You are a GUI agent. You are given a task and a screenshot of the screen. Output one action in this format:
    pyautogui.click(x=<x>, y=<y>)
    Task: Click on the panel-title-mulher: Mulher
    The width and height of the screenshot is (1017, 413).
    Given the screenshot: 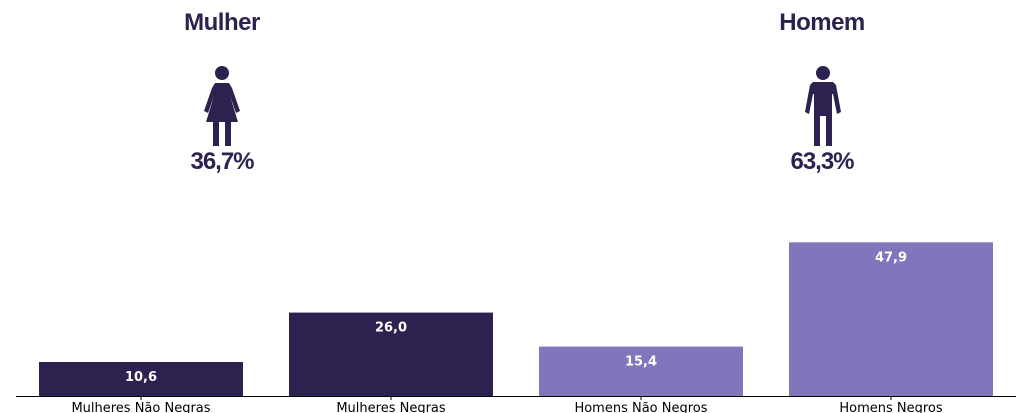 What is the action you would take?
    pyautogui.click(x=222, y=22)
    